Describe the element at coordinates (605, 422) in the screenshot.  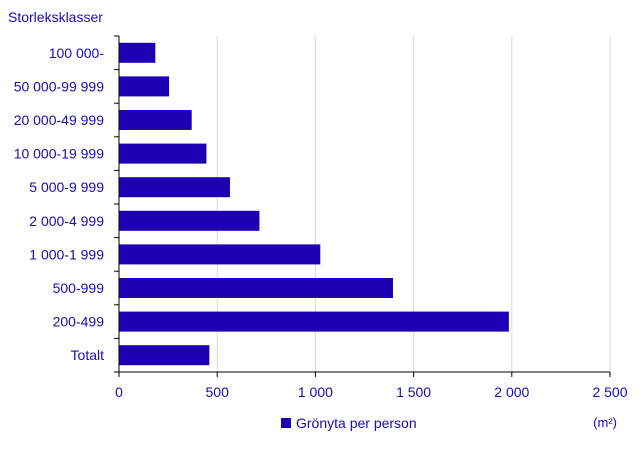
I see `unit-label: (m²)` at that location.